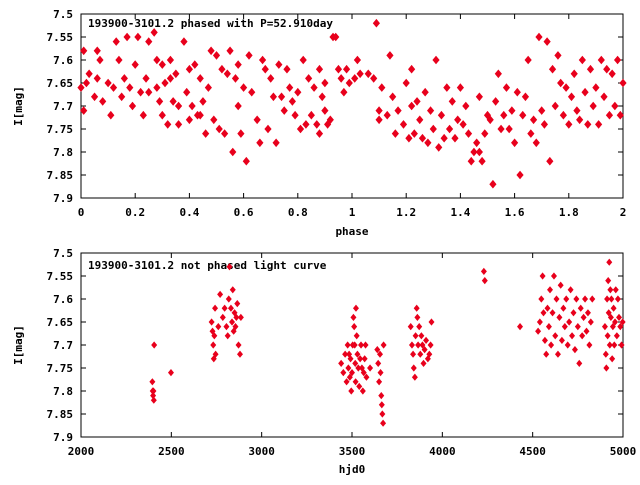  I want to click on y-tick-label: 7.8, so click(63, 152).